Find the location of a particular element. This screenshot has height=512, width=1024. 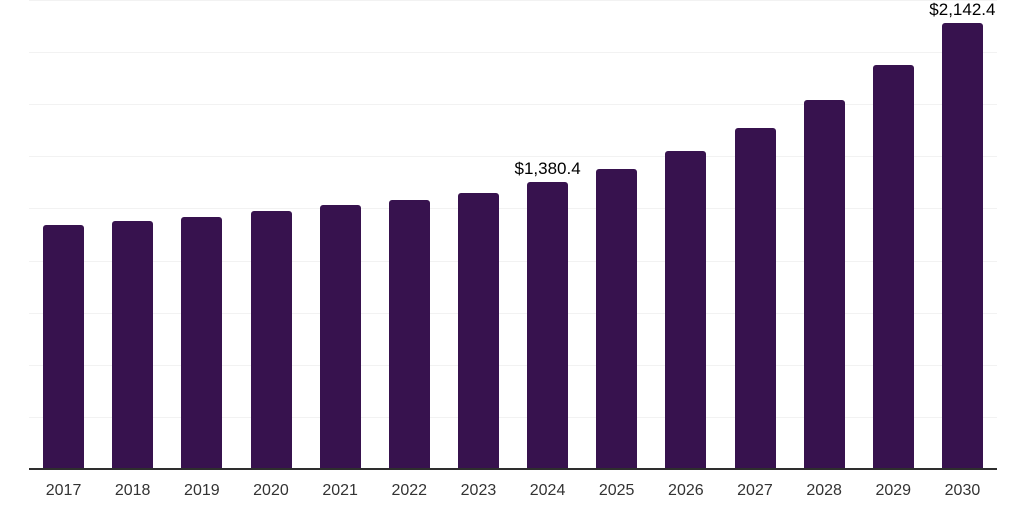

bar-2024 is located at coordinates (548, 326).